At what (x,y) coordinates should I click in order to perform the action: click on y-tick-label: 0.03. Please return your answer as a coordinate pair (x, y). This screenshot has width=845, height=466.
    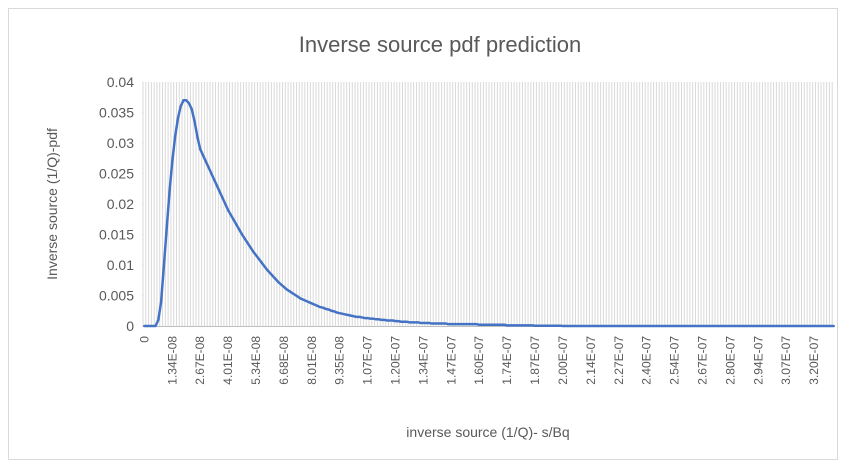
    Looking at the image, I should click on (120, 143).